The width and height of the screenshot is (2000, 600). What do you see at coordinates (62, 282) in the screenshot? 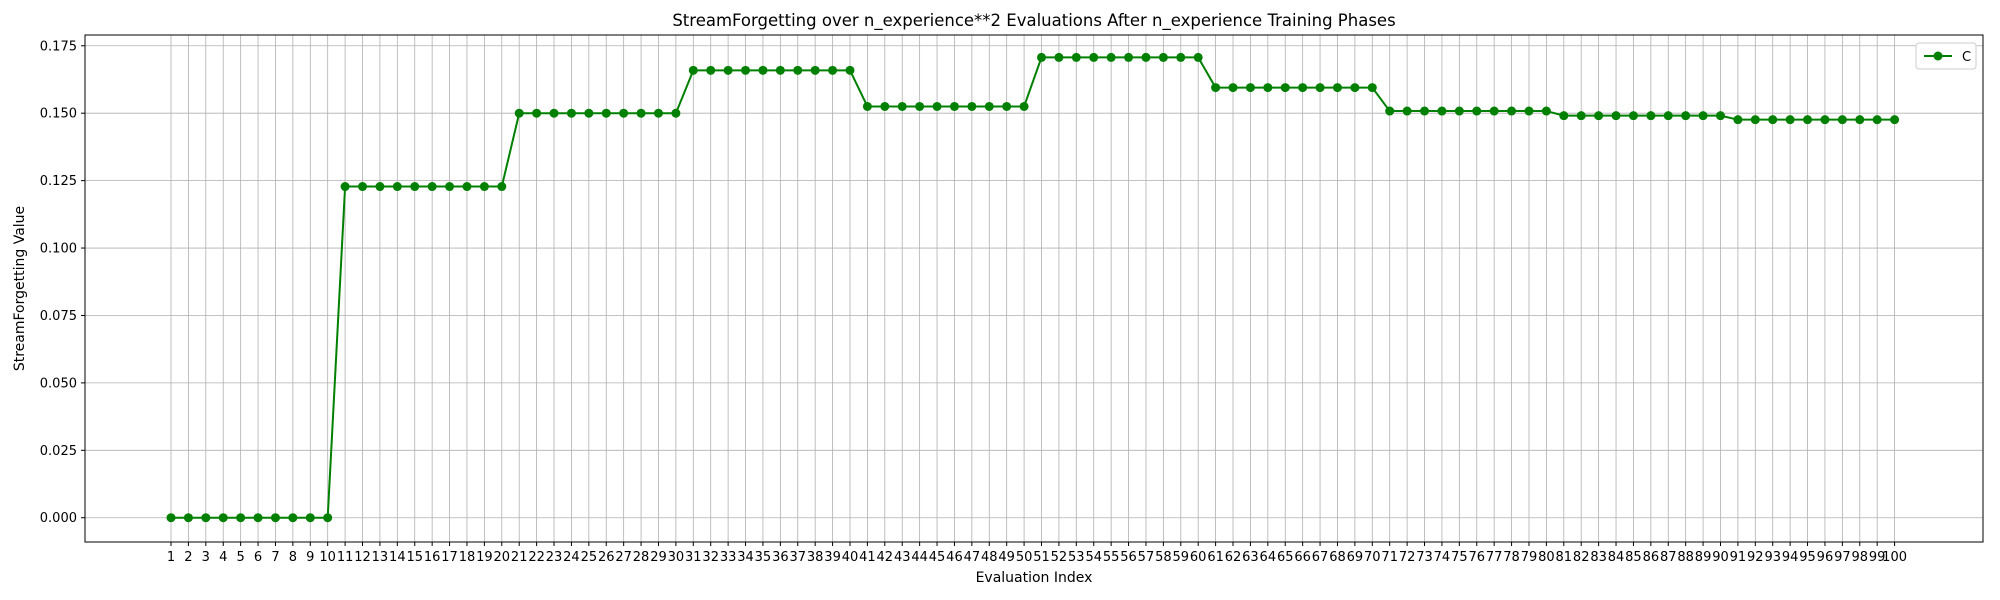
I see `y-axis-ticks: 0.000 0.025 0.050 0.075 0.100 0.125 0.150 0.175` at bounding box center [62, 282].